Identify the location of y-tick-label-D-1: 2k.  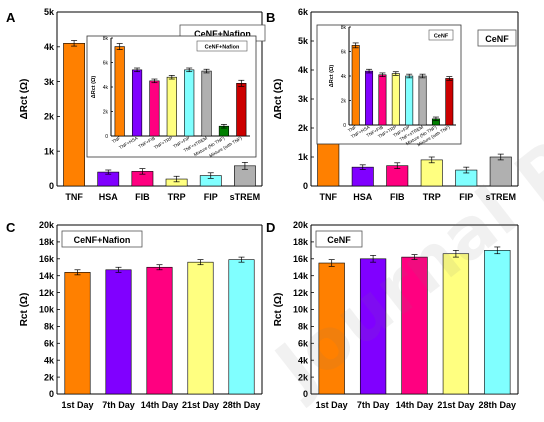
(303, 377).